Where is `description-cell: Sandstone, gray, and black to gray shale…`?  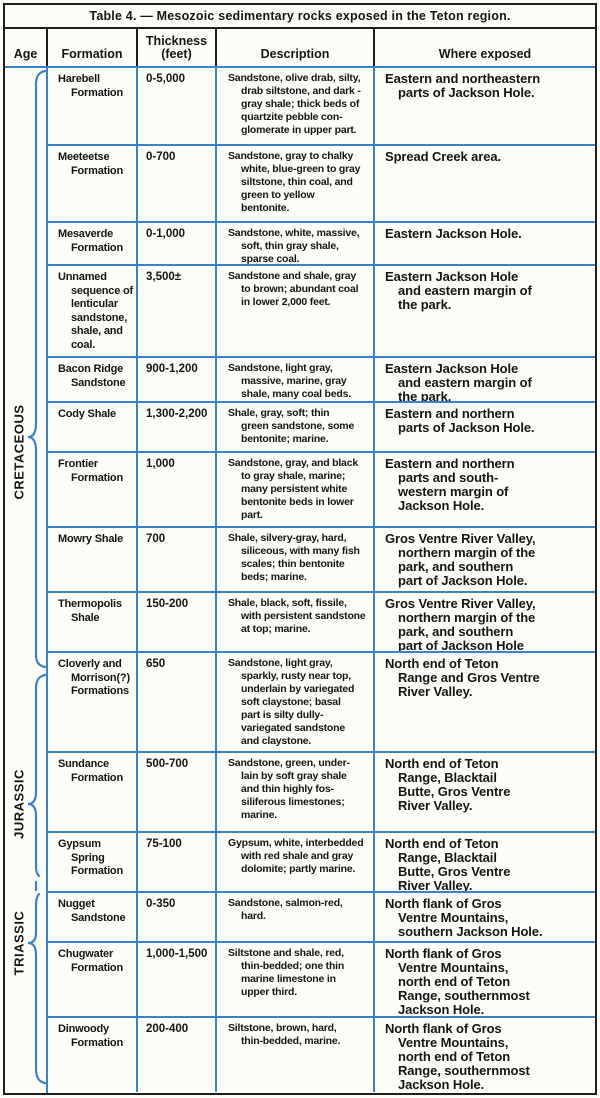 description-cell: Sandstone, gray, and black to gray shale… is located at coordinates (296, 489).